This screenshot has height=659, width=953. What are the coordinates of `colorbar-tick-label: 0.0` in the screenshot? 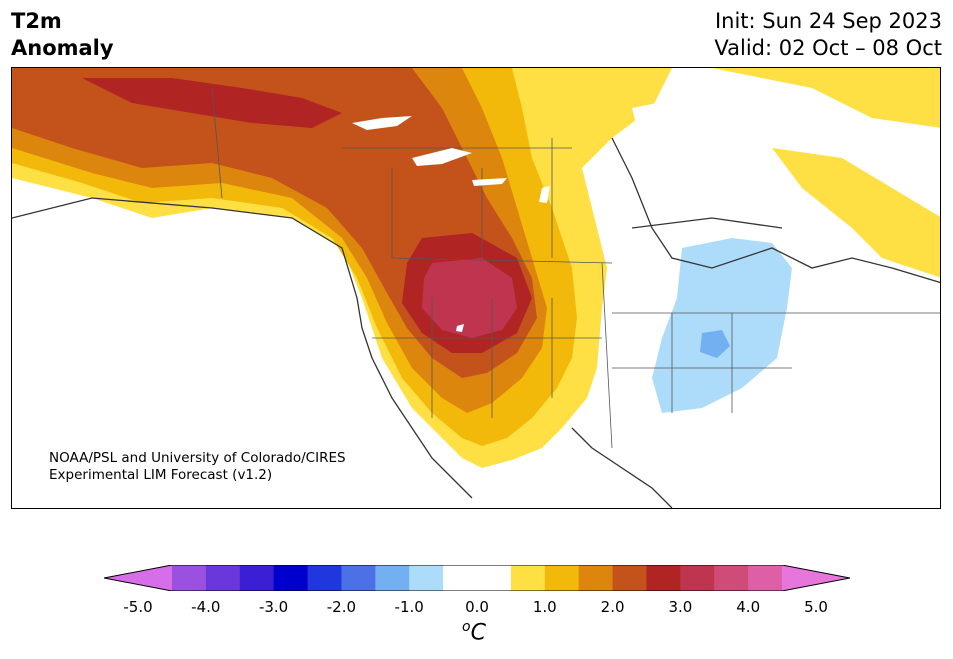 It's located at (477, 607).